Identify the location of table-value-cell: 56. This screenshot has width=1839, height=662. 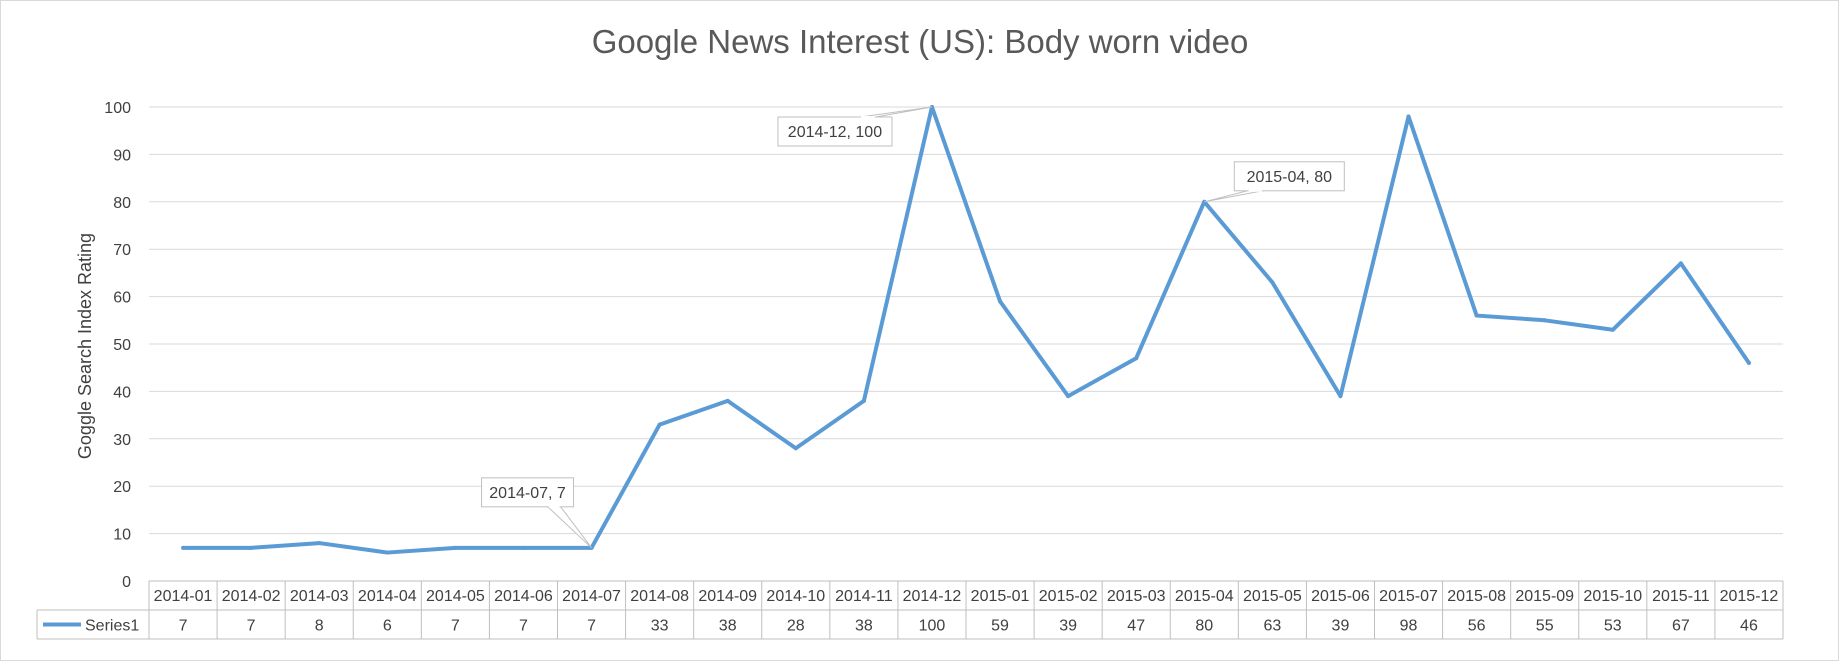
(1477, 626).